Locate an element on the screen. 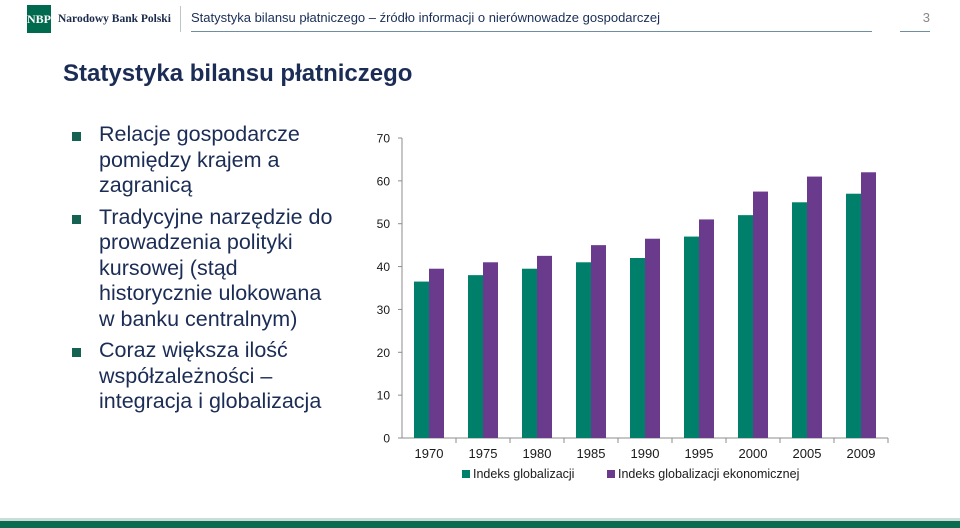 The height and width of the screenshot is (528, 960). x-tick-label: 1985 is located at coordinates (591, 453).